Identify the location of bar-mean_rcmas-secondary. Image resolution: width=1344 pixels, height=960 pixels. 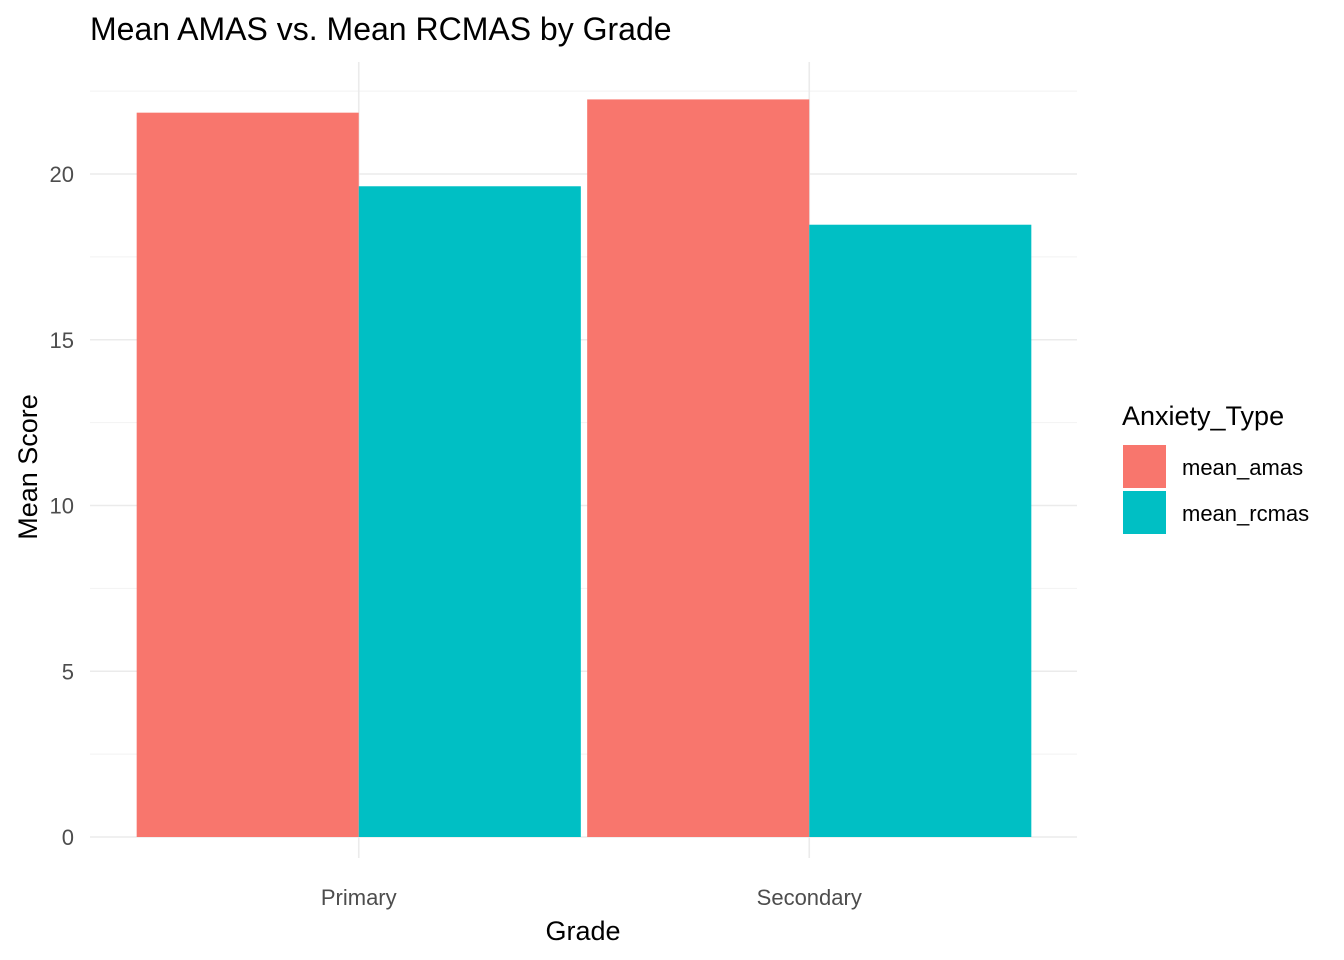
(920, 531).